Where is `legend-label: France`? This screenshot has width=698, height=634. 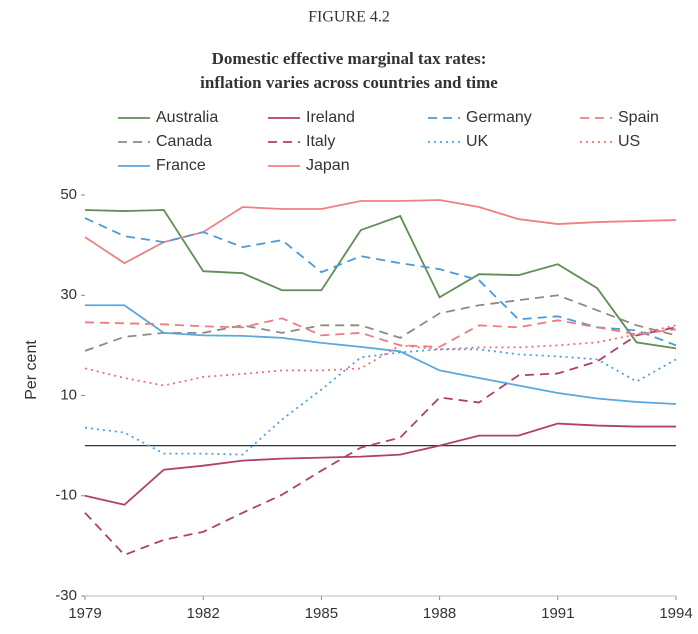 legend-label: France is located at coordinates (181, 165).